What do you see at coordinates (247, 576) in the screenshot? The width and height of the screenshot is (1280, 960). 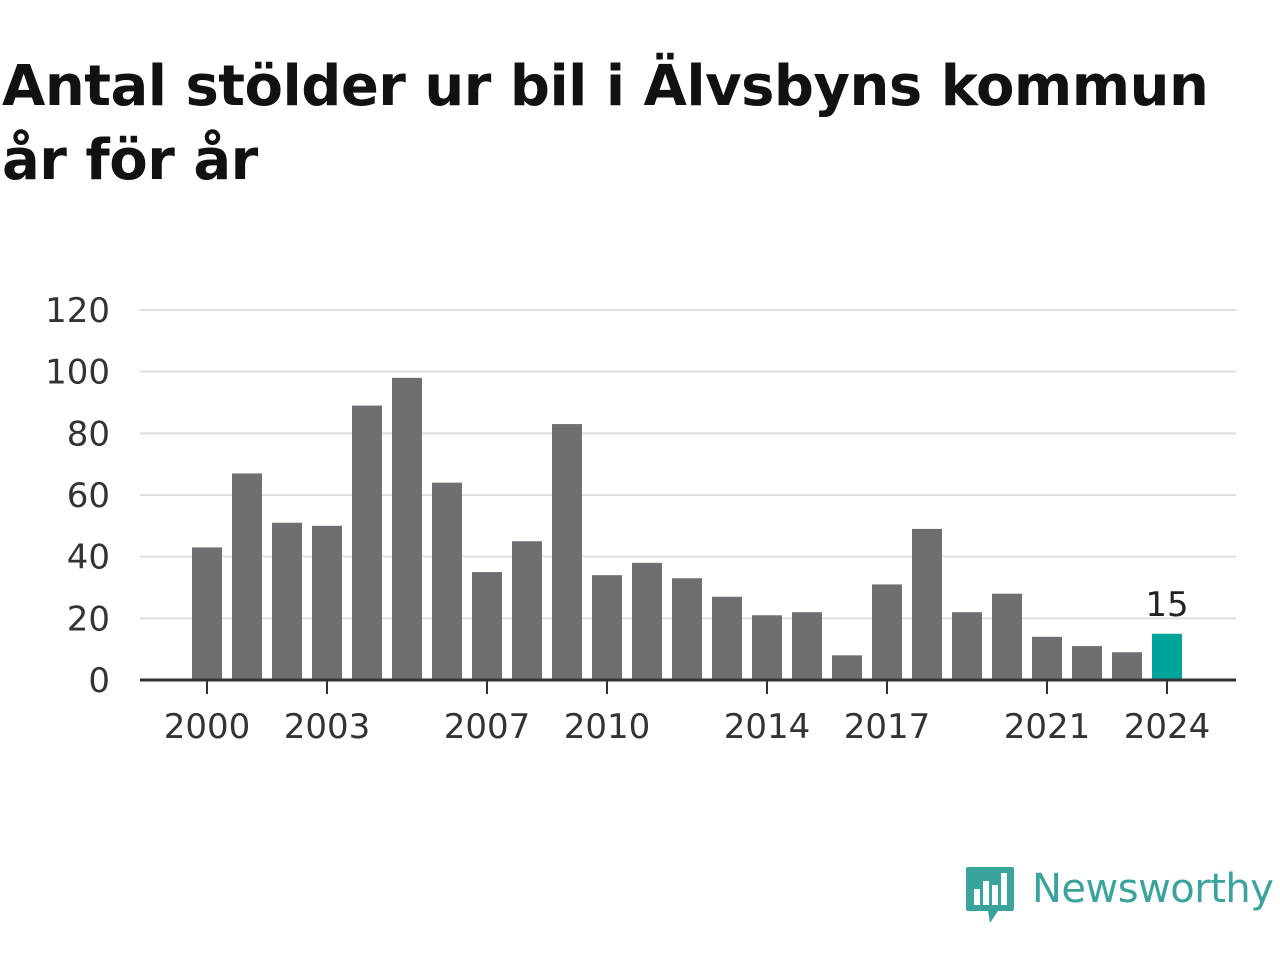 I see `bar-2001` at bounding box center [247, 576].